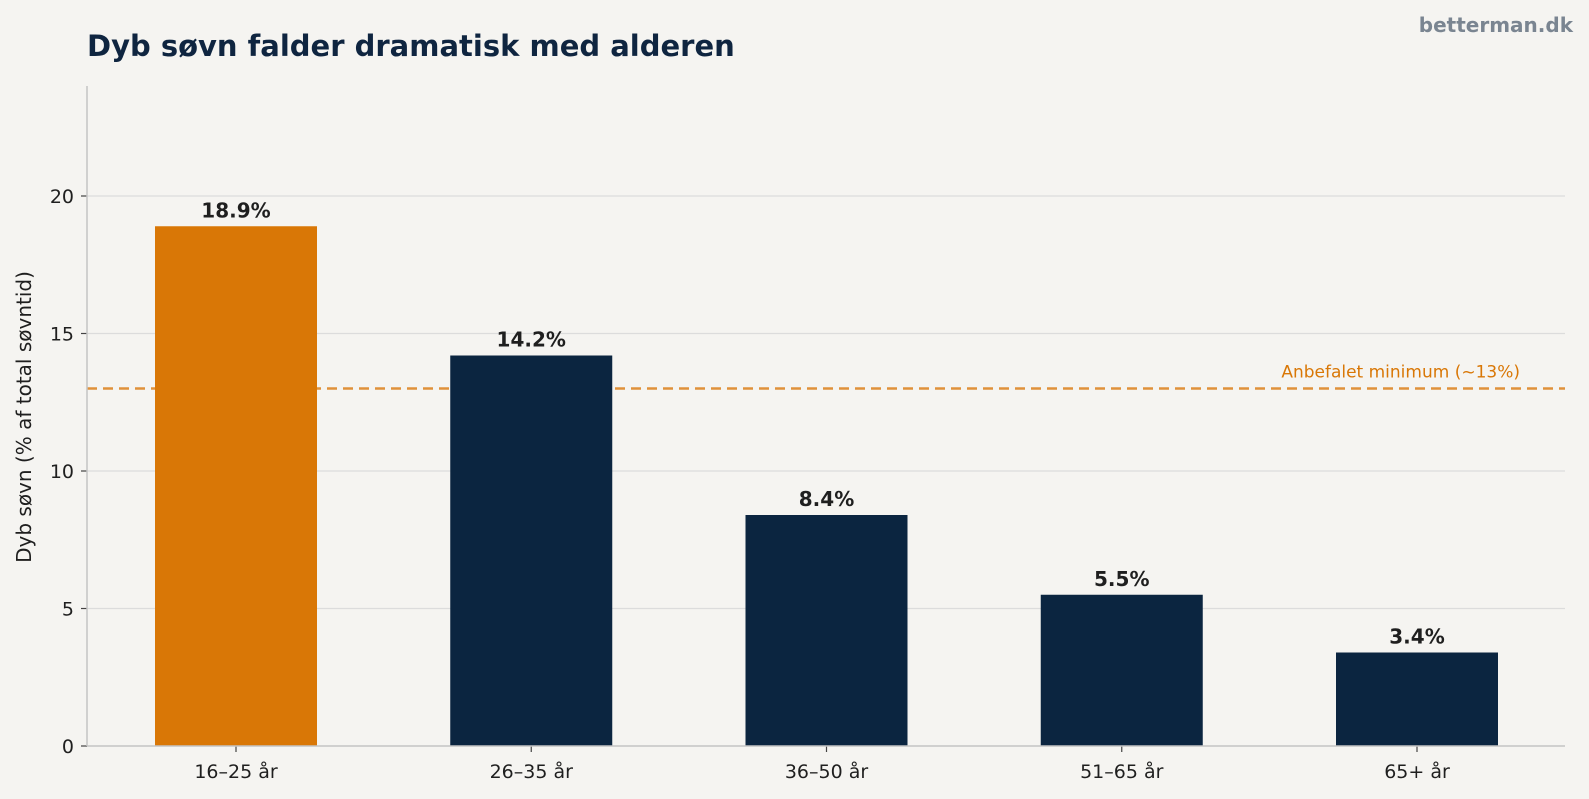 Image resolution: width=1589 pixels, height=799 pixels. I want to click on x-tick-label: 16–25 år, so click(236, 771).